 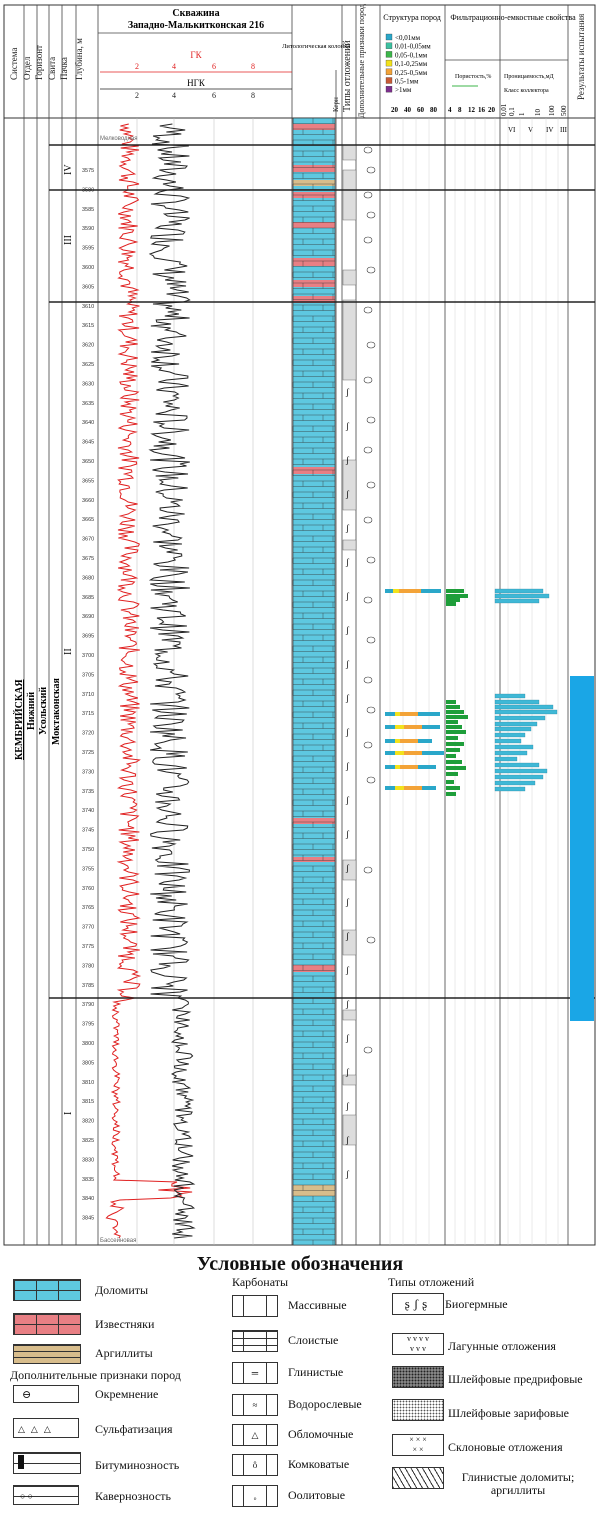 I want to click on test-result-bar, so click(x=582, y=848).